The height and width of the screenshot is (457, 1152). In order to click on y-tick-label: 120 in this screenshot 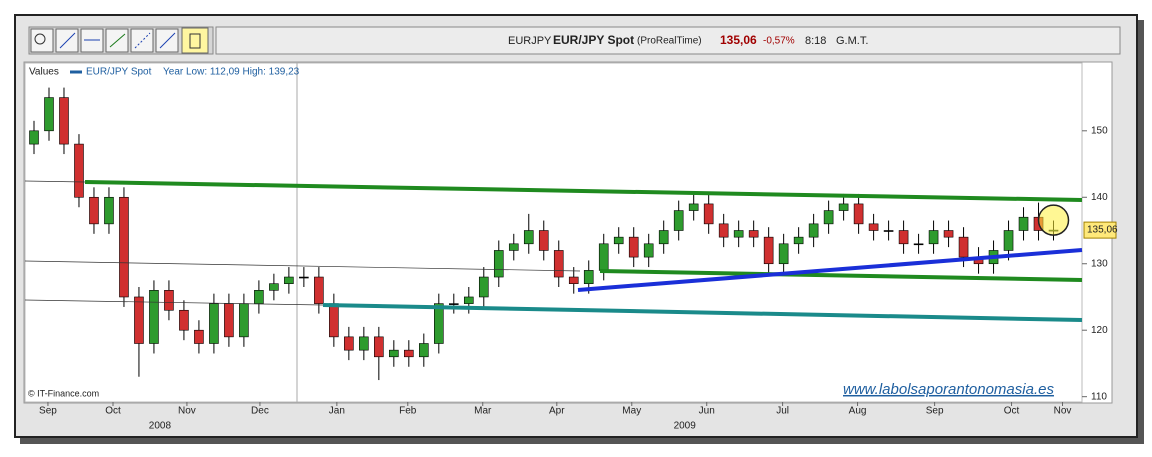, I will do `click(1099, 330)`.